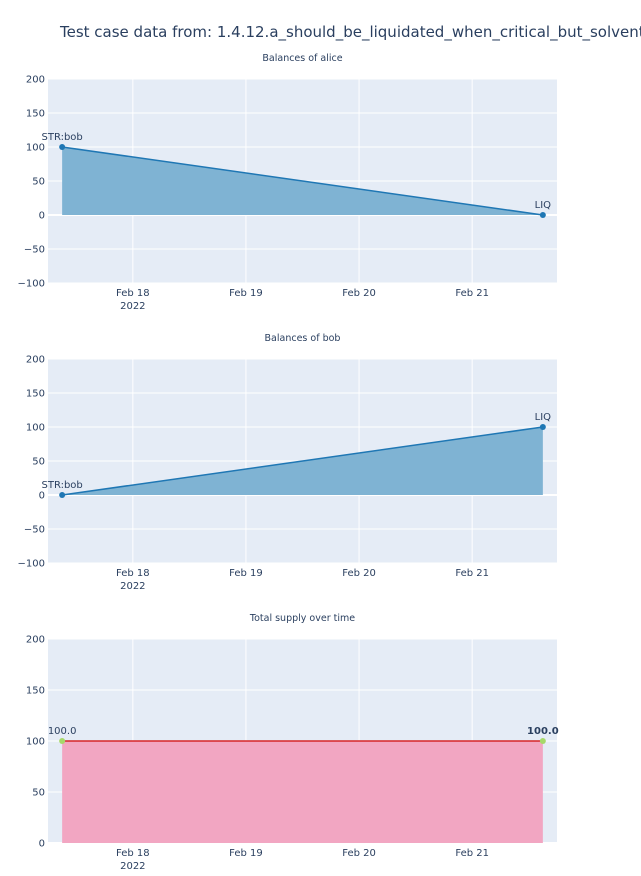  I want to click on series-area, so click(302, 792).